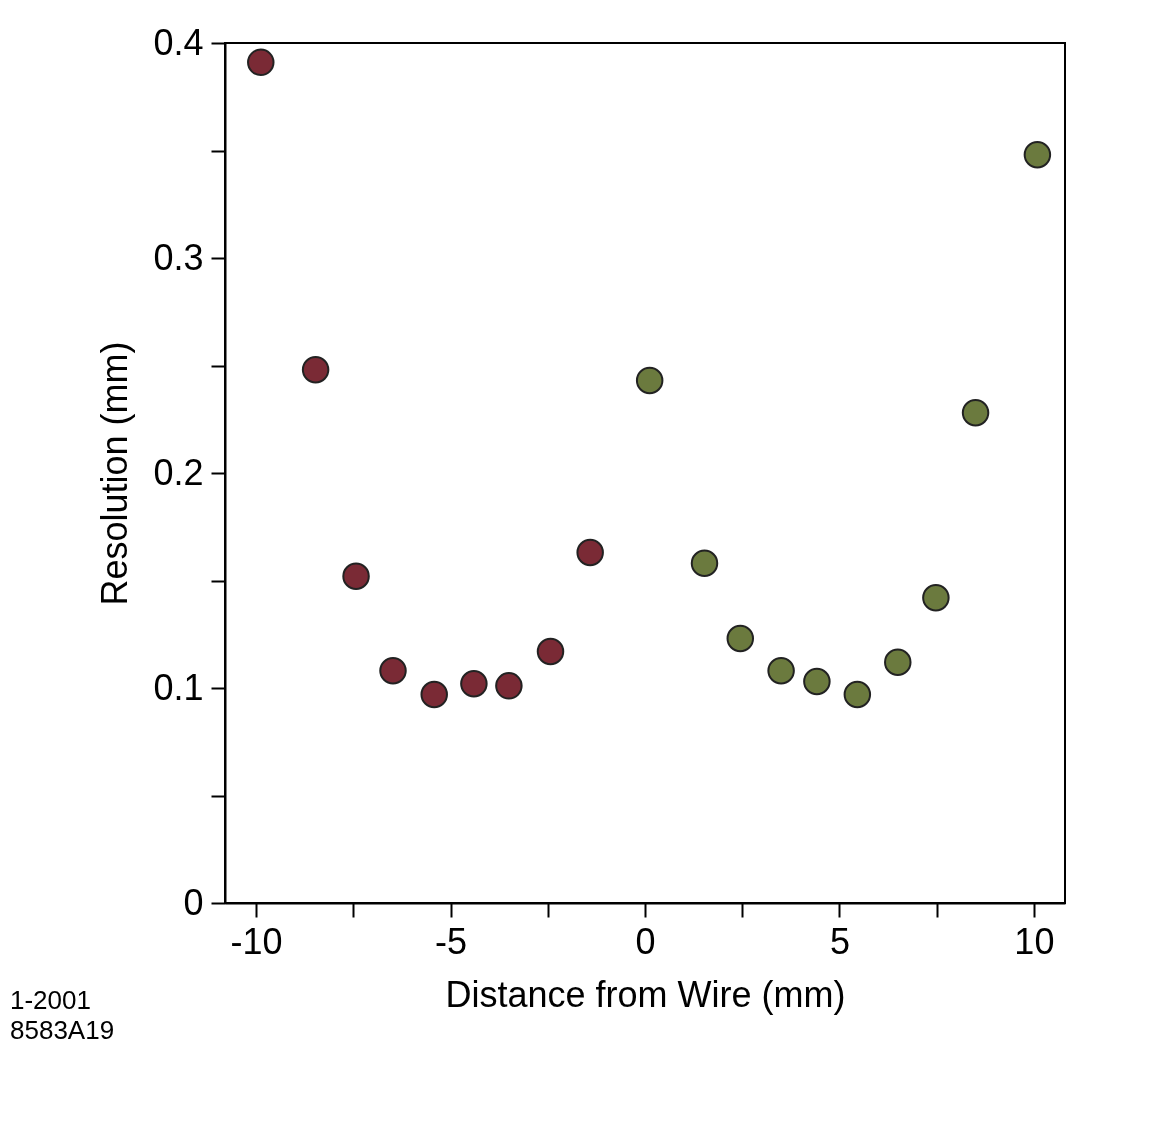 This screenshot has height=1144, width=1159. I want to click on x-tick-label: 5, so click(839, 941).